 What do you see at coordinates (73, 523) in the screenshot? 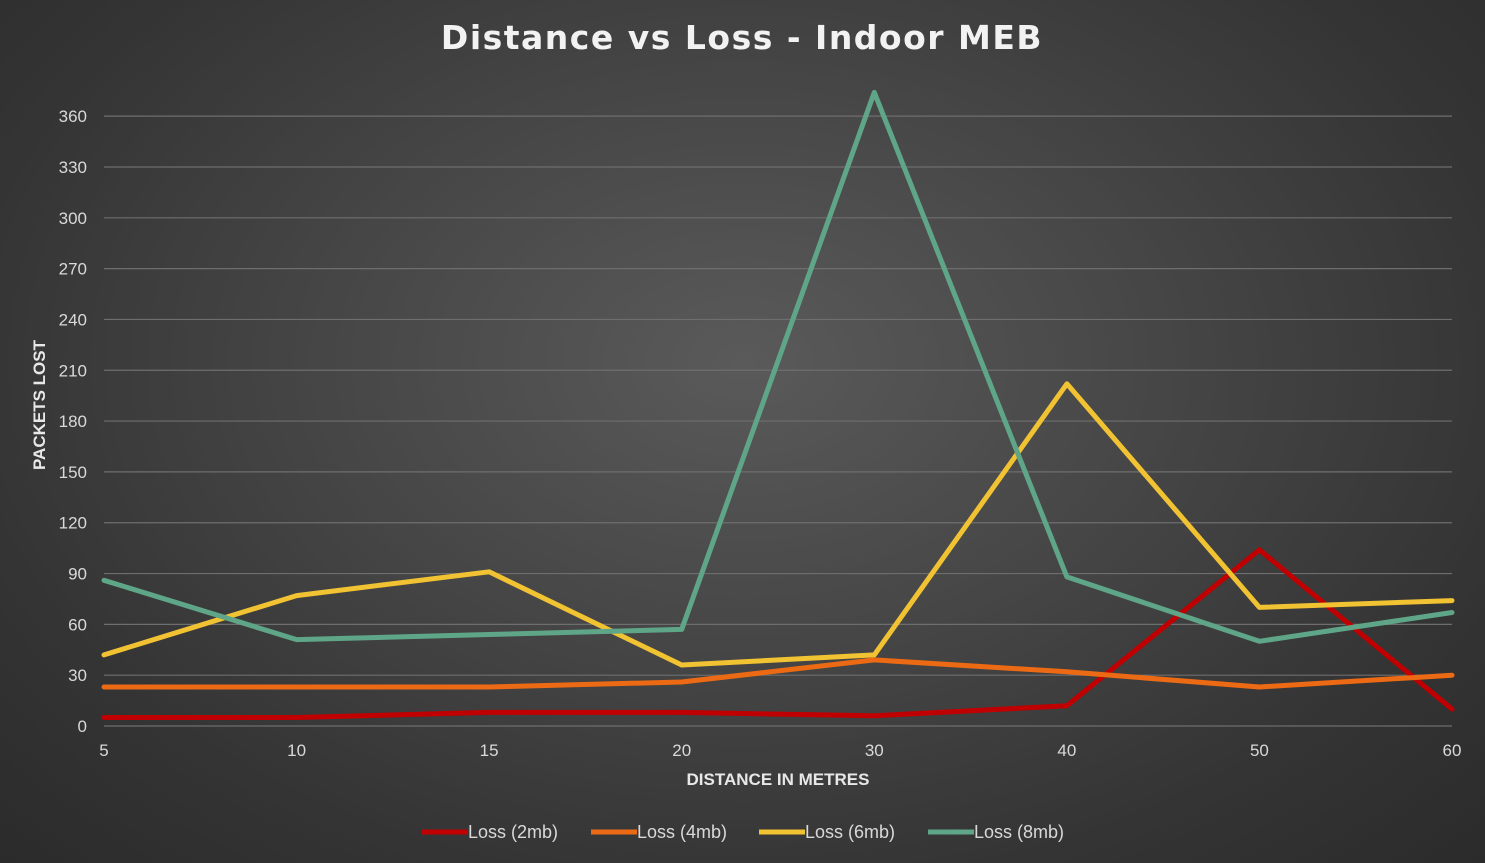
I see `y-tick-label: 120` at bounding box center [73, 523].